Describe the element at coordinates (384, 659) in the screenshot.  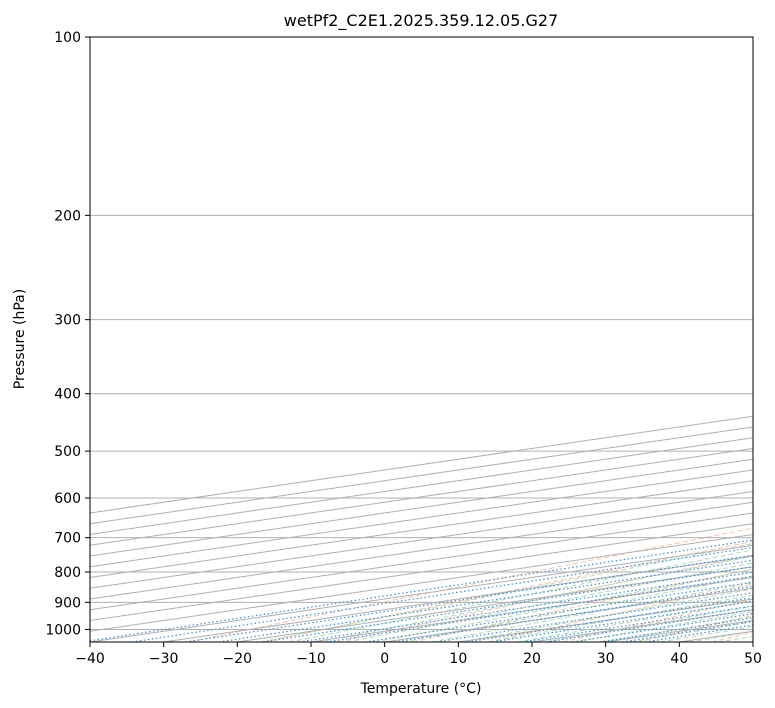
I see `x-tick-label: 0` at that location.